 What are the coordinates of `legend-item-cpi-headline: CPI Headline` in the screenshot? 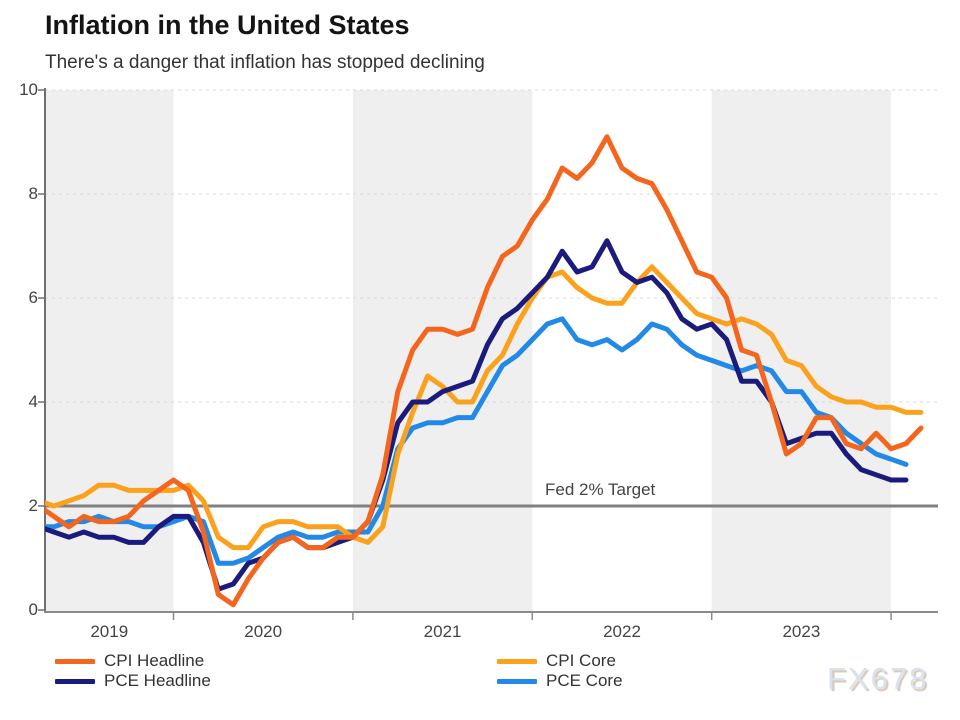 It's located at (129, 661).